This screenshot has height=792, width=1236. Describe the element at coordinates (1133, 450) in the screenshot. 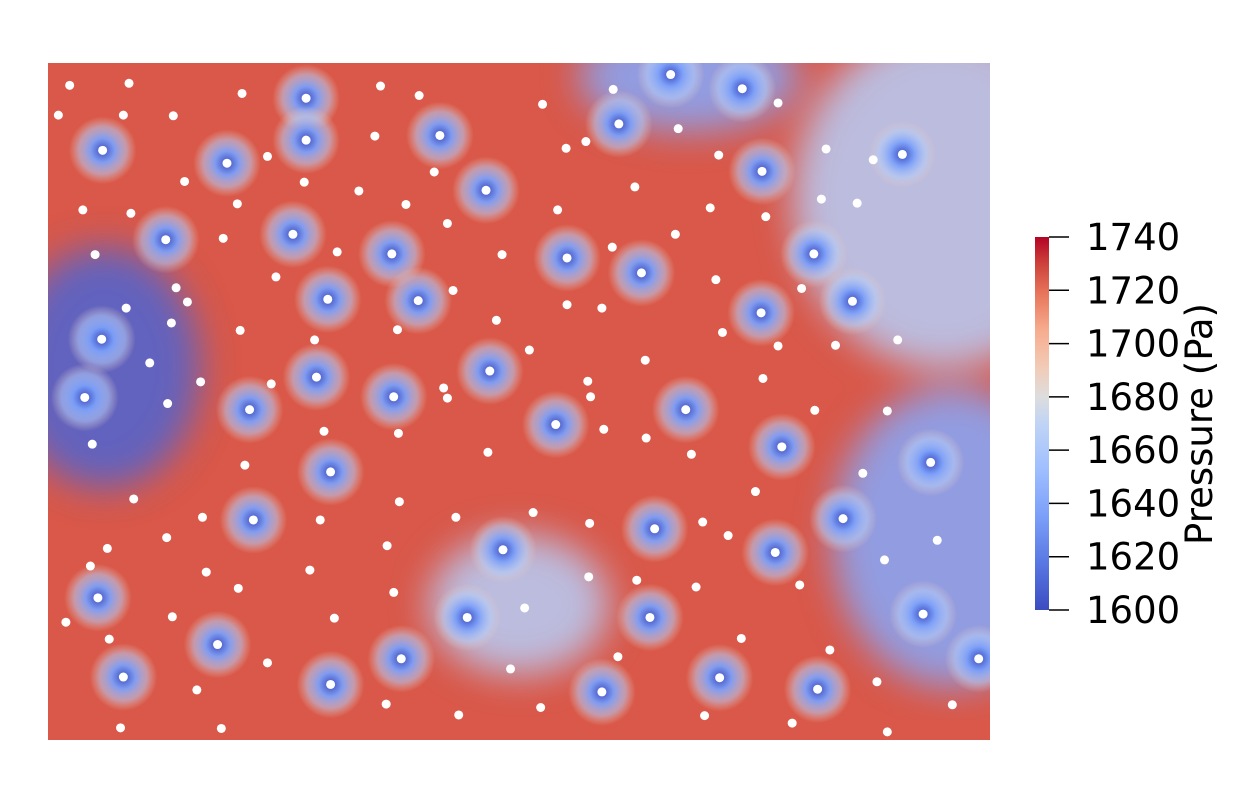

I see `colorbar-tick-label: 1660` at that location.